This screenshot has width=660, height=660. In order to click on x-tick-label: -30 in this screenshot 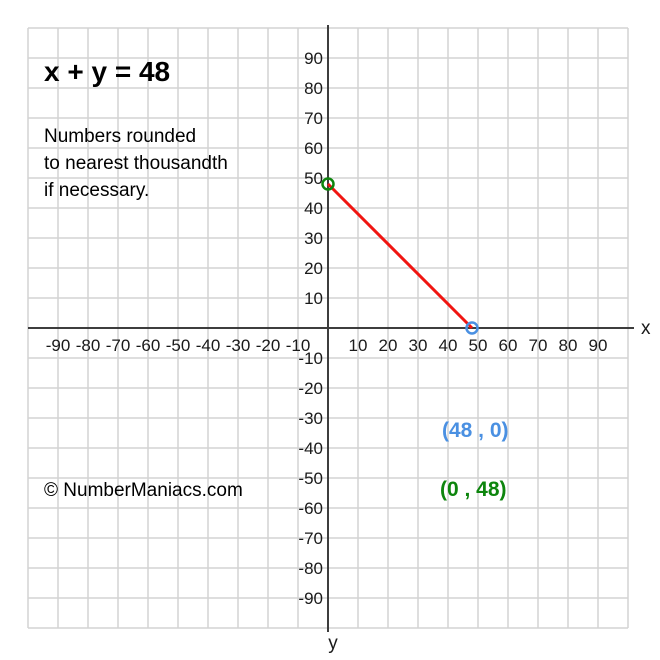, I will do `click(238, 345)`.